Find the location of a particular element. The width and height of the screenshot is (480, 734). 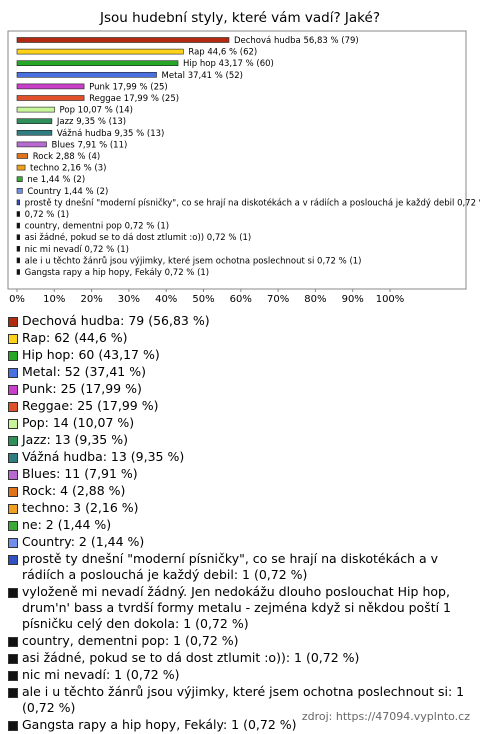

bar-category: Reggae is located at coordinates (105, 99).